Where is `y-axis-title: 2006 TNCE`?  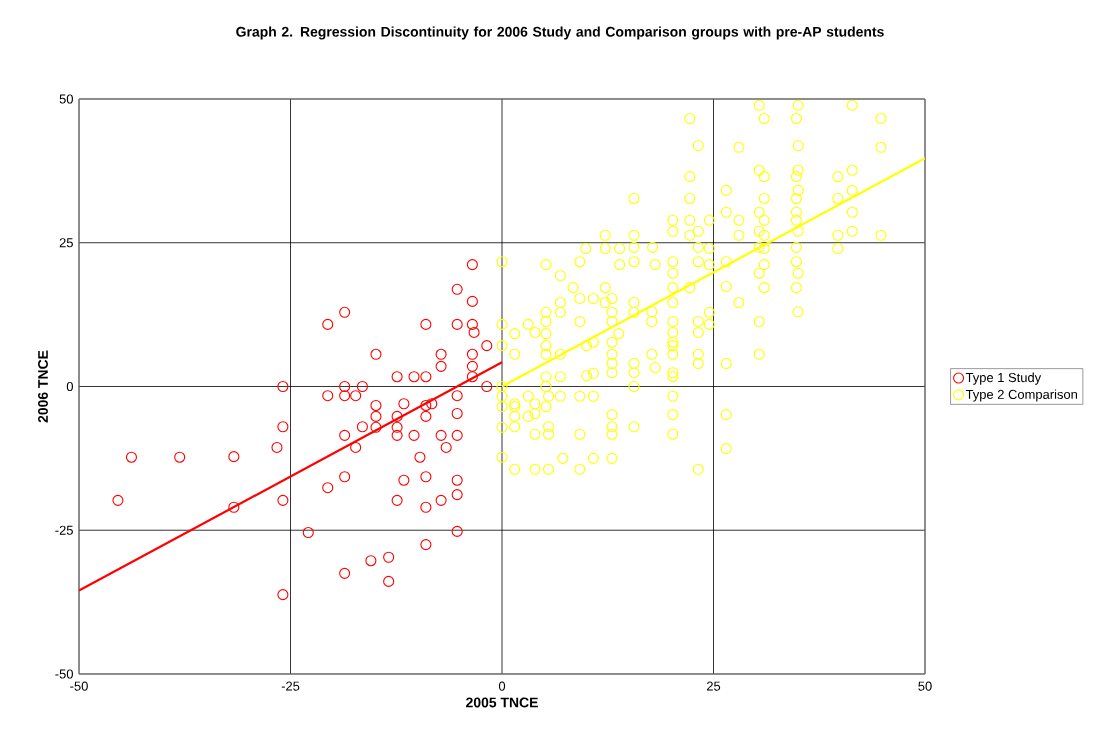 y-axis-title: 2006 TNCE is located at coordinates (43, 386).